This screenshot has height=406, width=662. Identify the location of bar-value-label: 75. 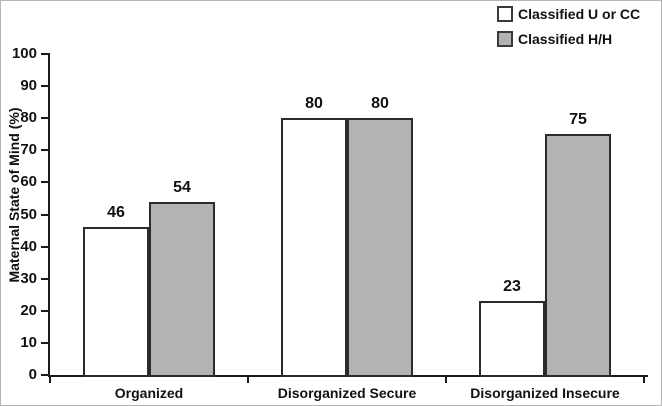
(578, 120).